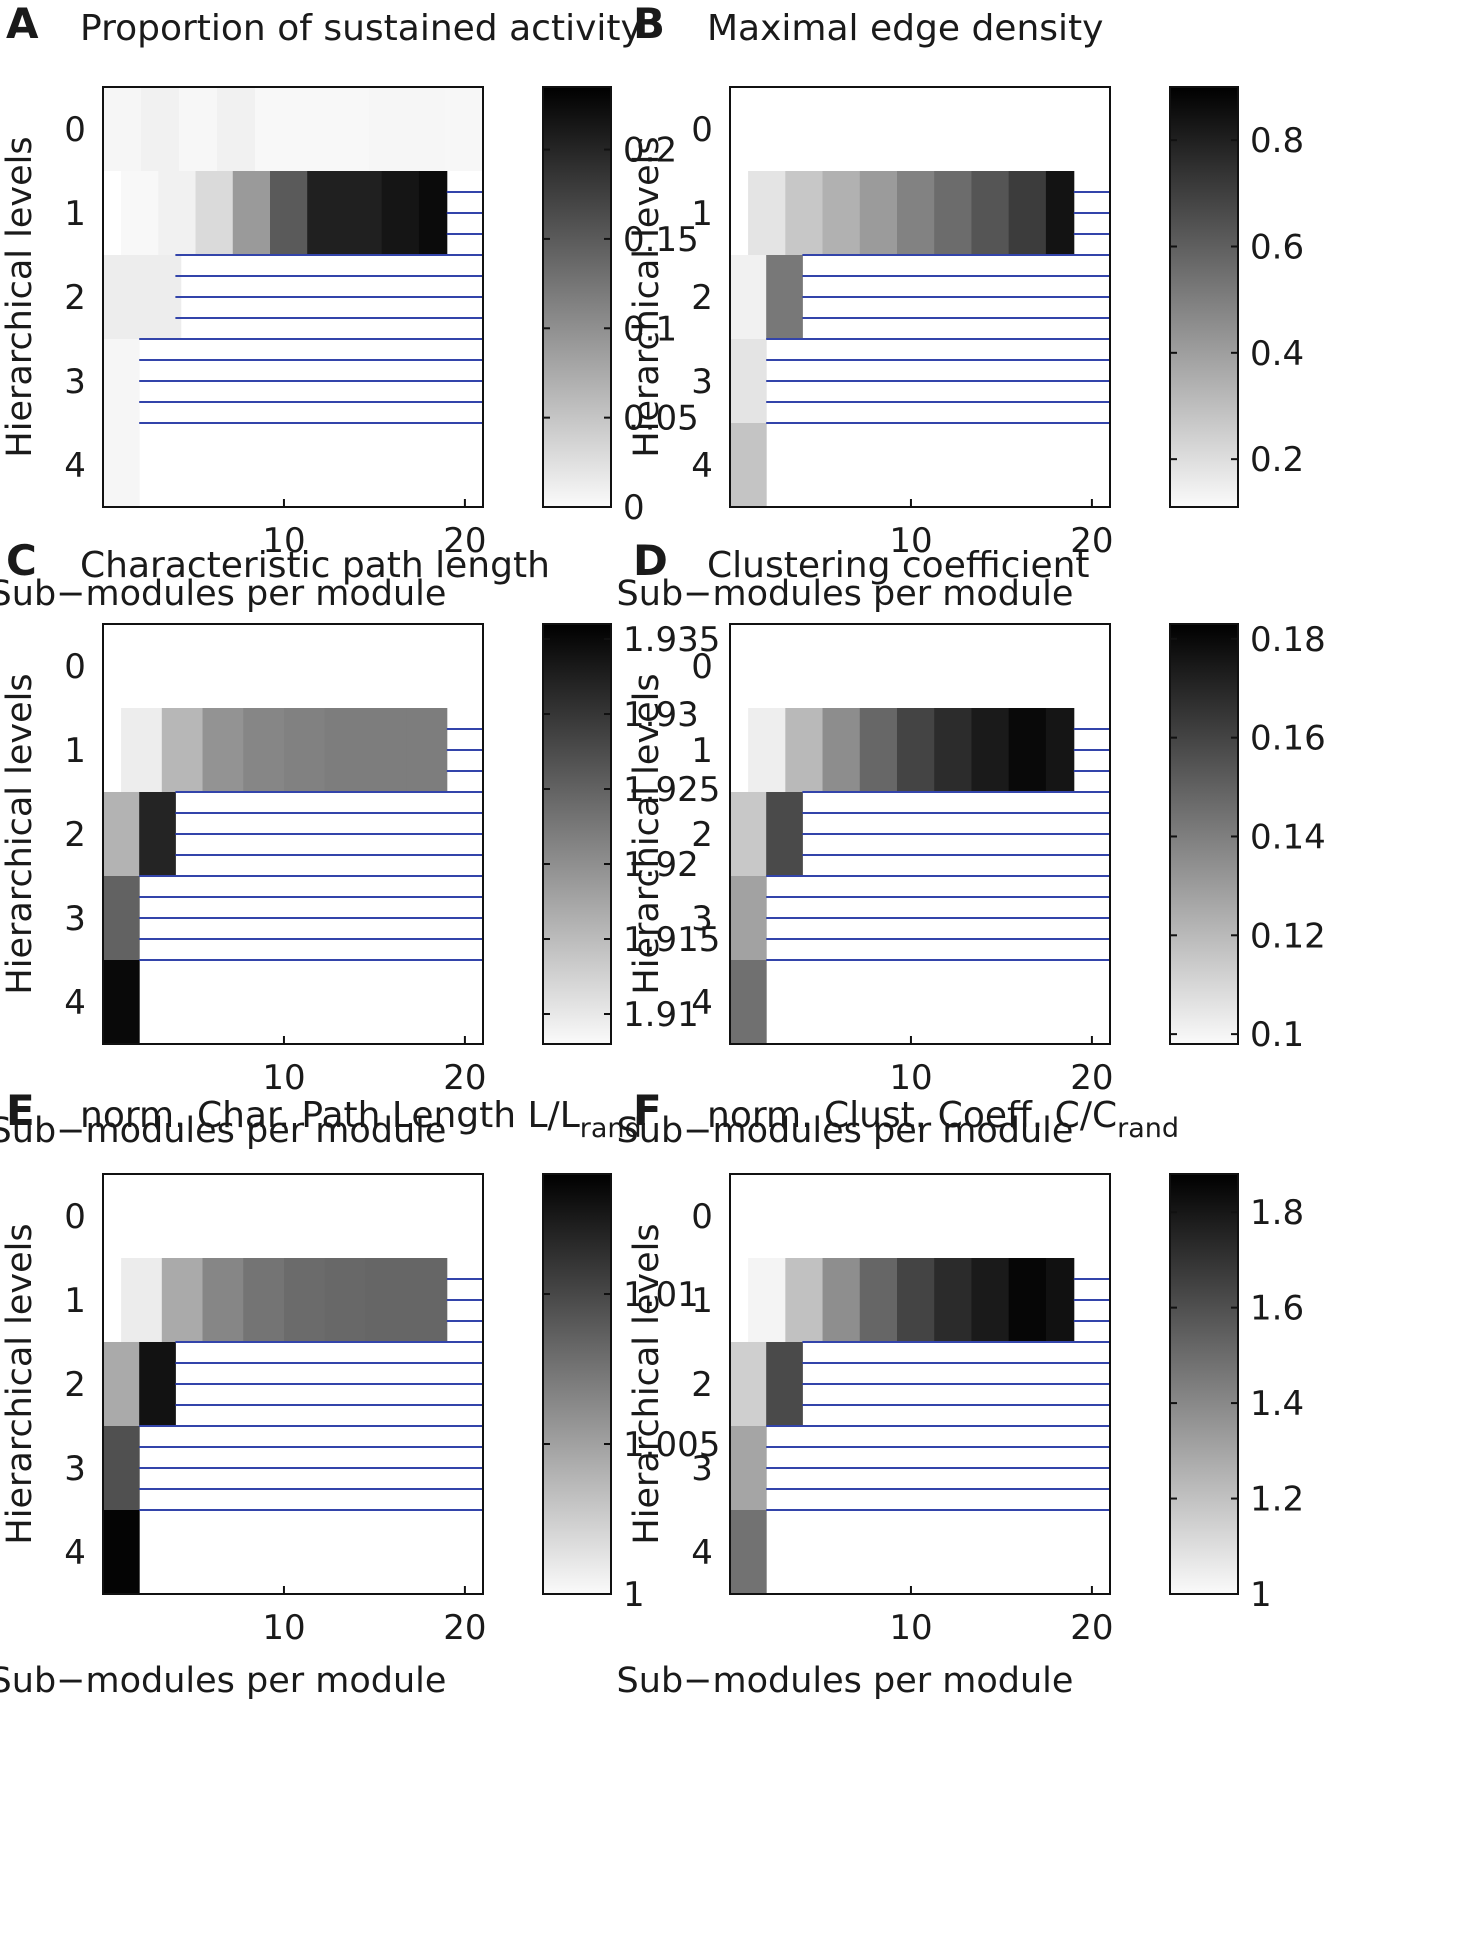 The image size is (1471, 1949). Describe the element at coordinates (898, 565) in the screenshot. I see `panel-title: Clustering coefficient` at that location.